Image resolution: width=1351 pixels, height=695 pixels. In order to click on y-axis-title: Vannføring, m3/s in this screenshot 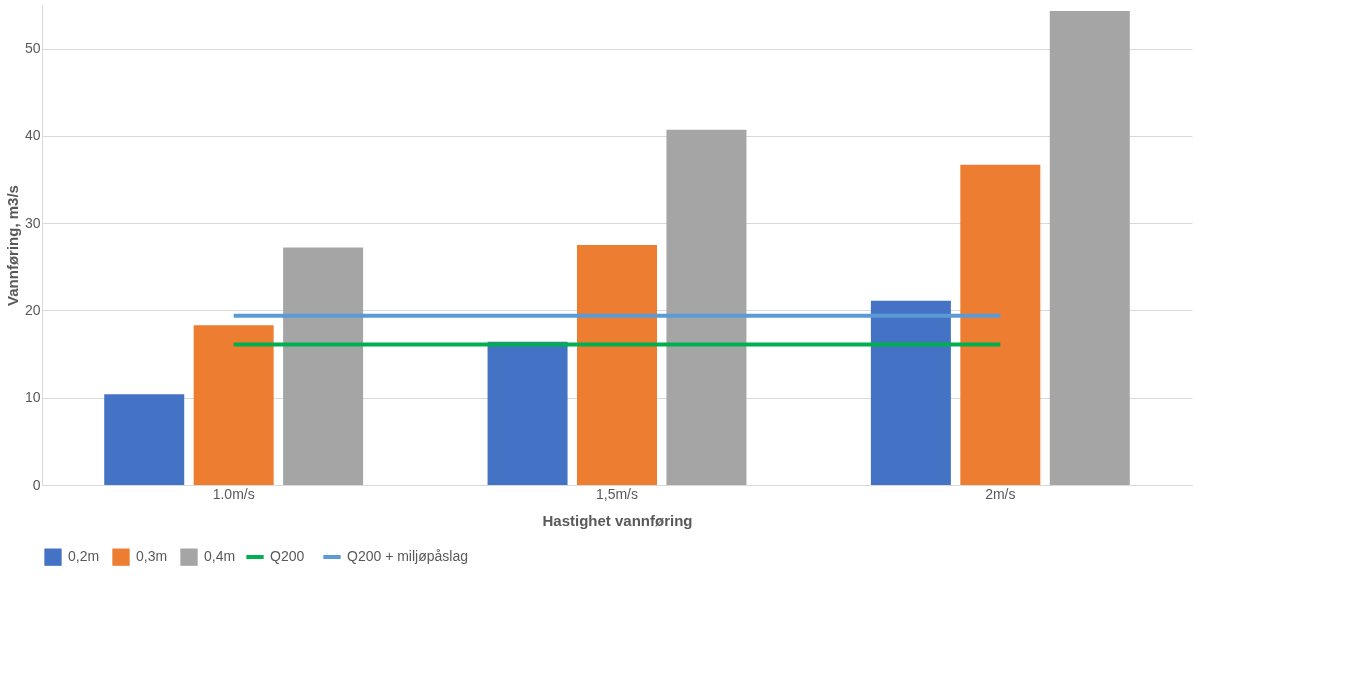, I will do `click(12, 245)`.